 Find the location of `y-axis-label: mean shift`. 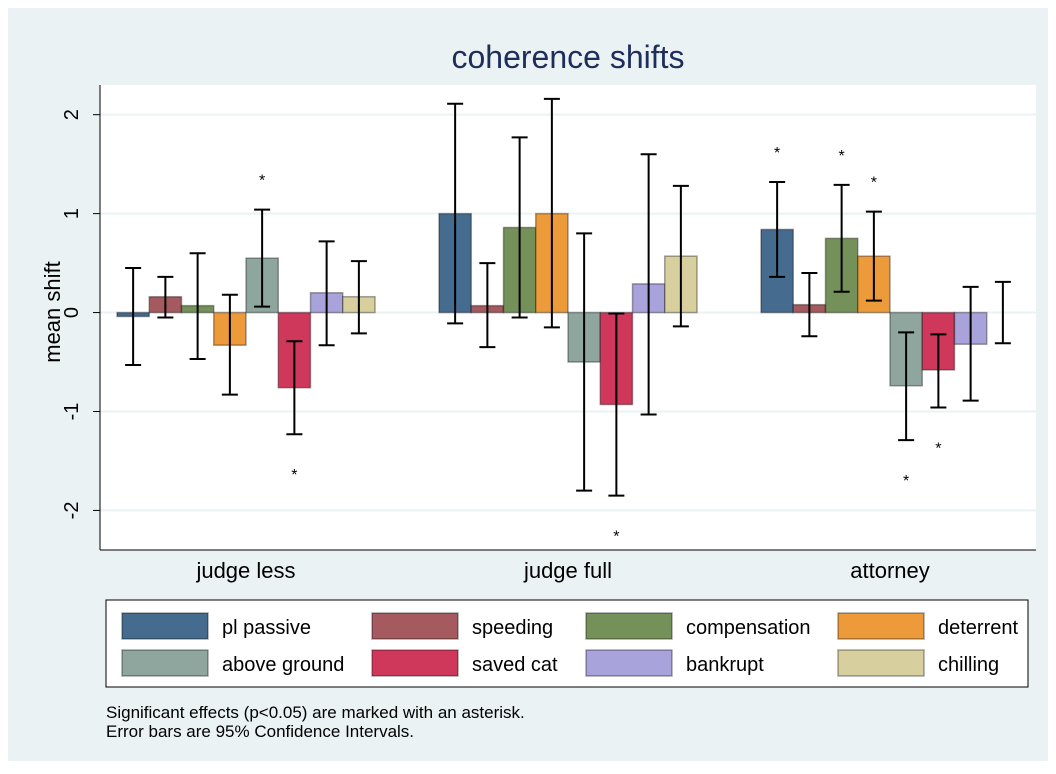

y-axis-label: mean shift is located at coordinates (52, 312).